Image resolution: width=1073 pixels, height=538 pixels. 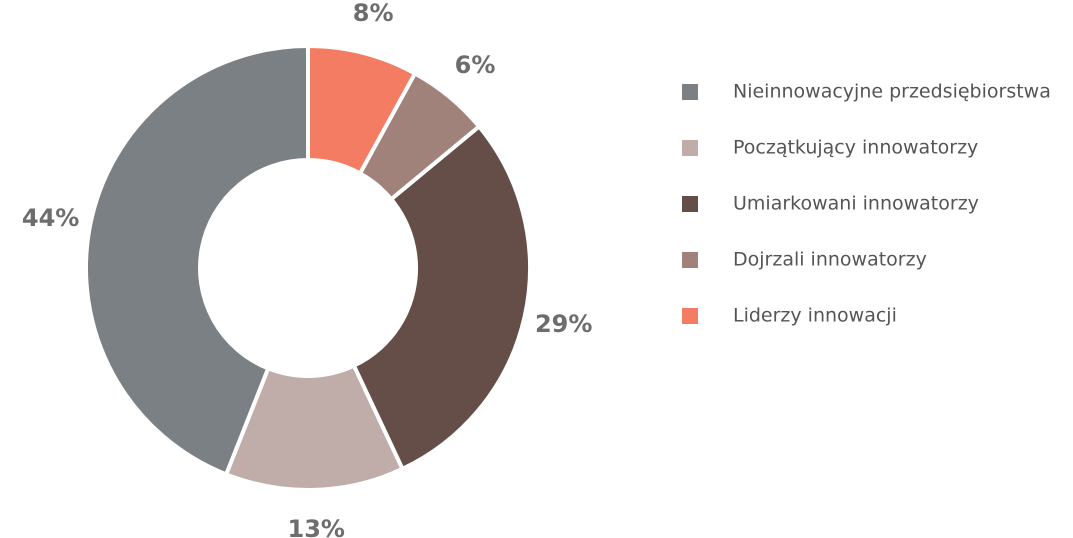 I want to click on legend-label: Początkujący innowatorzy, so click(x=855, y=148).